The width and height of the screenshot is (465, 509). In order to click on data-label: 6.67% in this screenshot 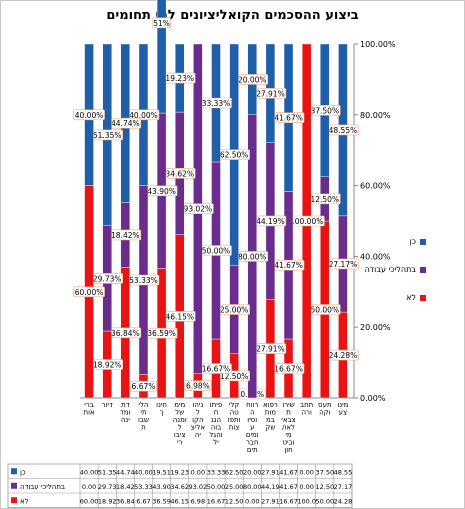, I will do `click(144, 386)`.